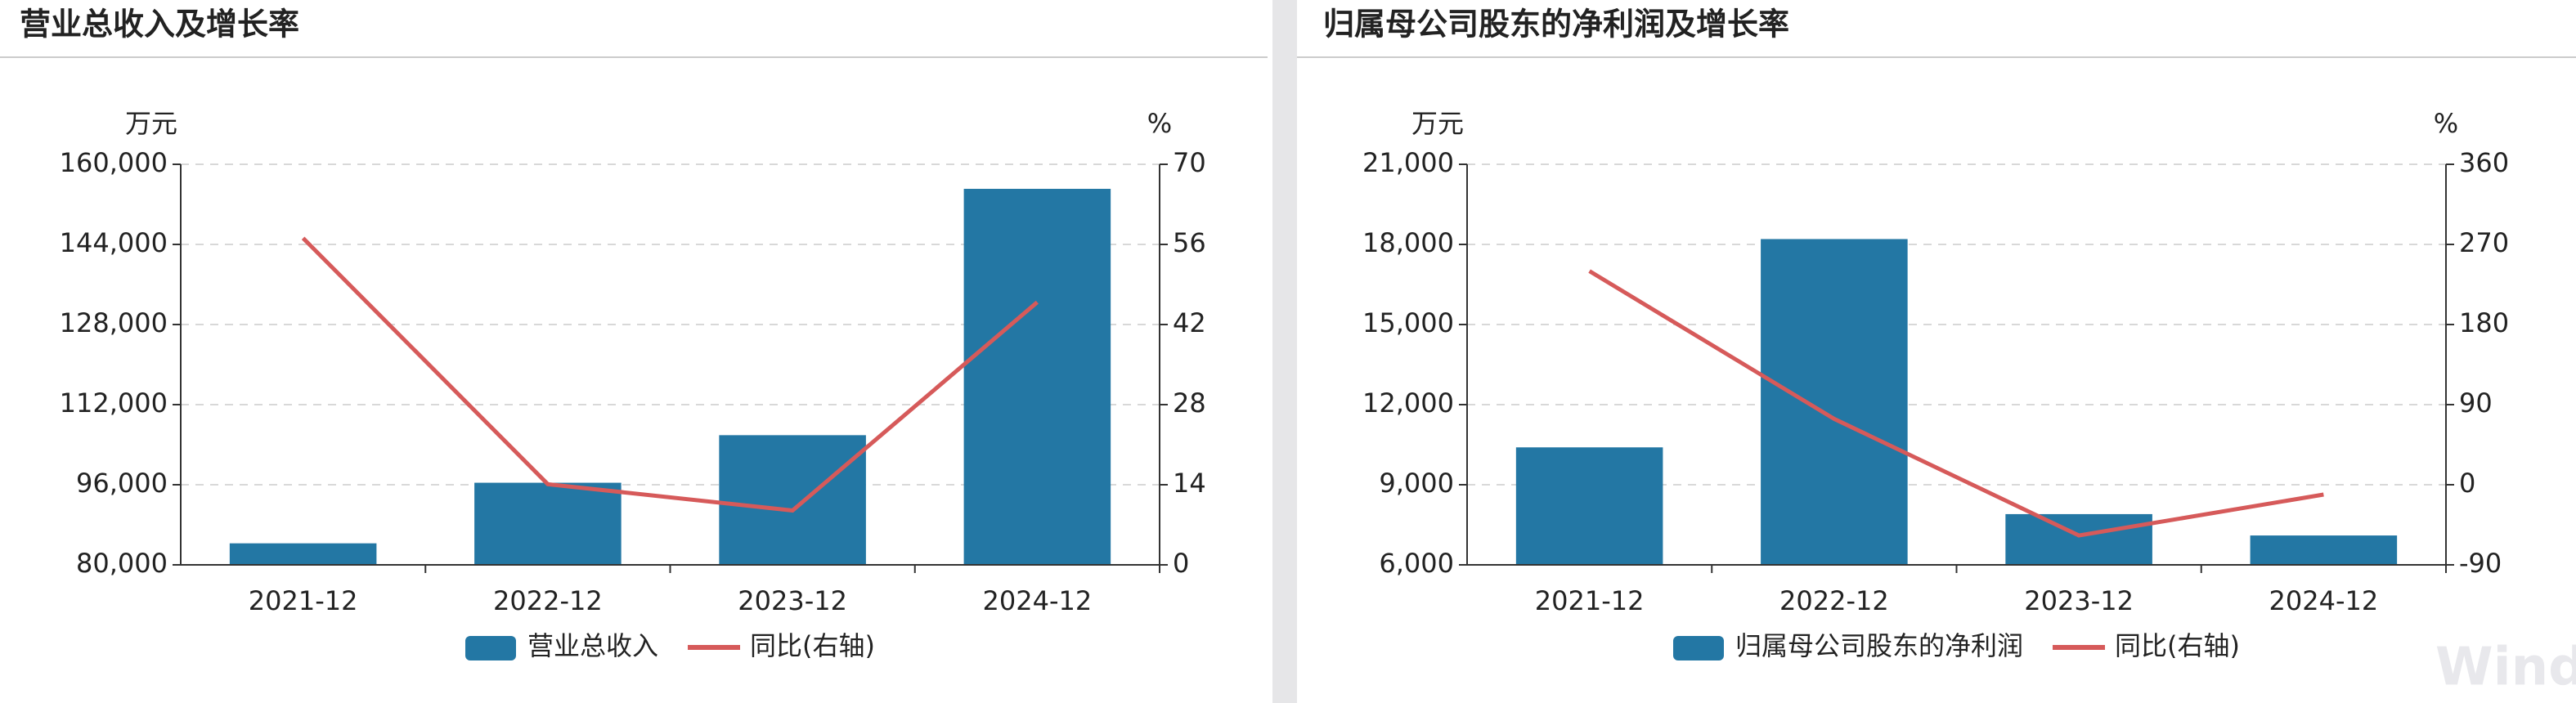 This screenshot has height=703, width=2576. I want to click on y2-tick-label: 70, so click(1189, 162).